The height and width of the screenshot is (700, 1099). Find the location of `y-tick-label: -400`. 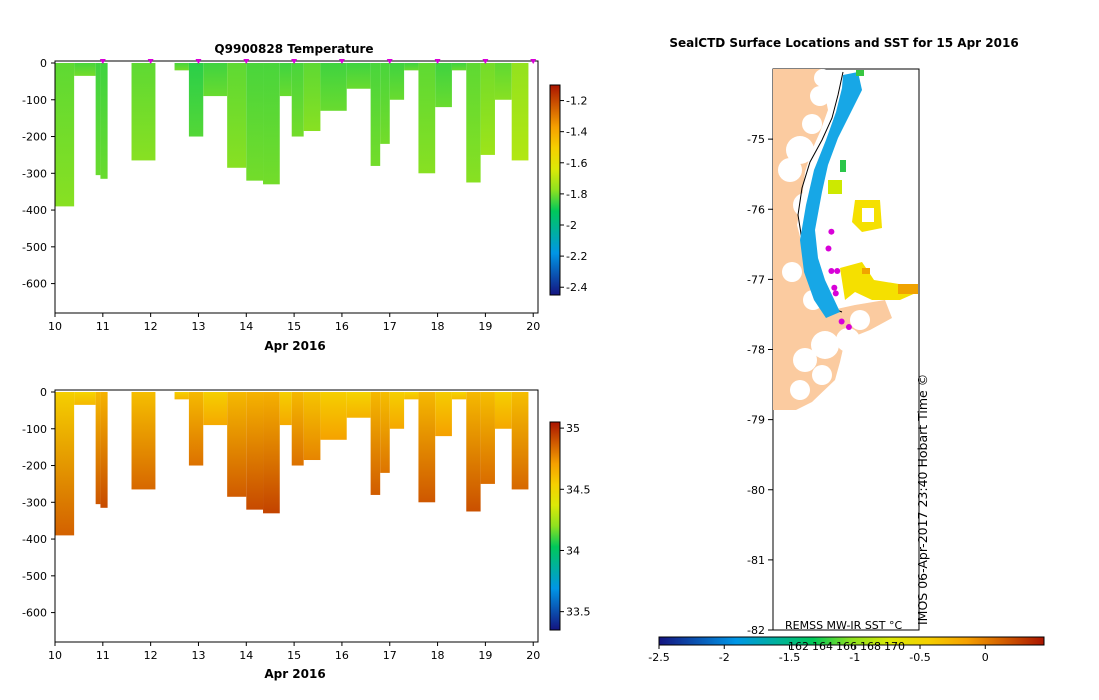

y-tick-label: -400 is located at coordinates (34, 539).